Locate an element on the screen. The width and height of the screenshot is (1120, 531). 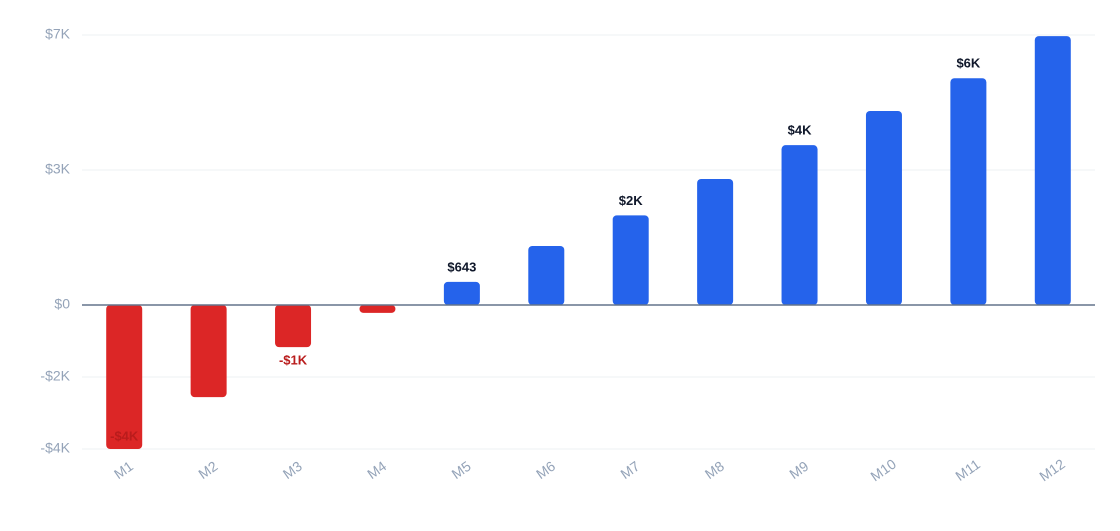
value-label: -$4K is located at coordinates (124, 435).